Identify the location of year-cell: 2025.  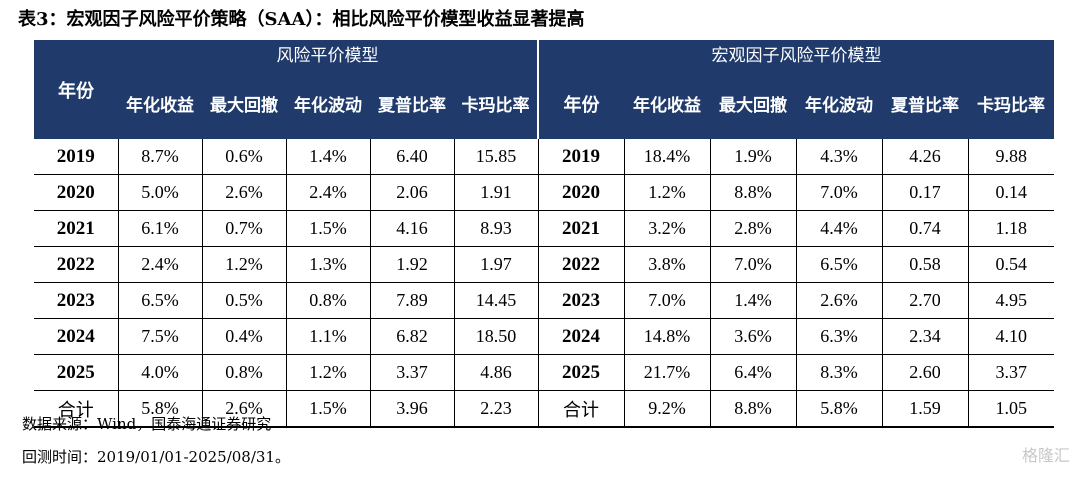
(76, 372).